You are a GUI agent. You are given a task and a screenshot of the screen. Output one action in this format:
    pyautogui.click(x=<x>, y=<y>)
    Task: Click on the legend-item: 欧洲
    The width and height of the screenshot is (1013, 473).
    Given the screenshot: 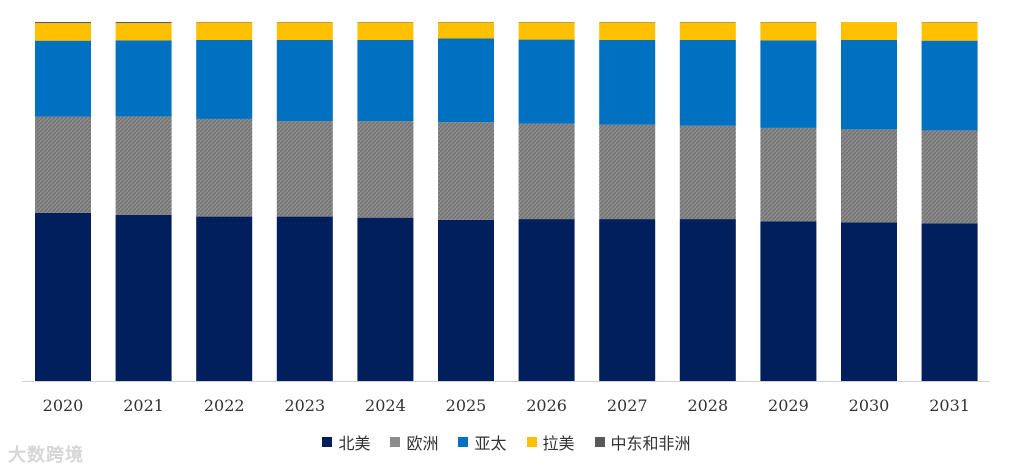 What is the action you would take?
    pyautogui.click(x=414, y=442)
    